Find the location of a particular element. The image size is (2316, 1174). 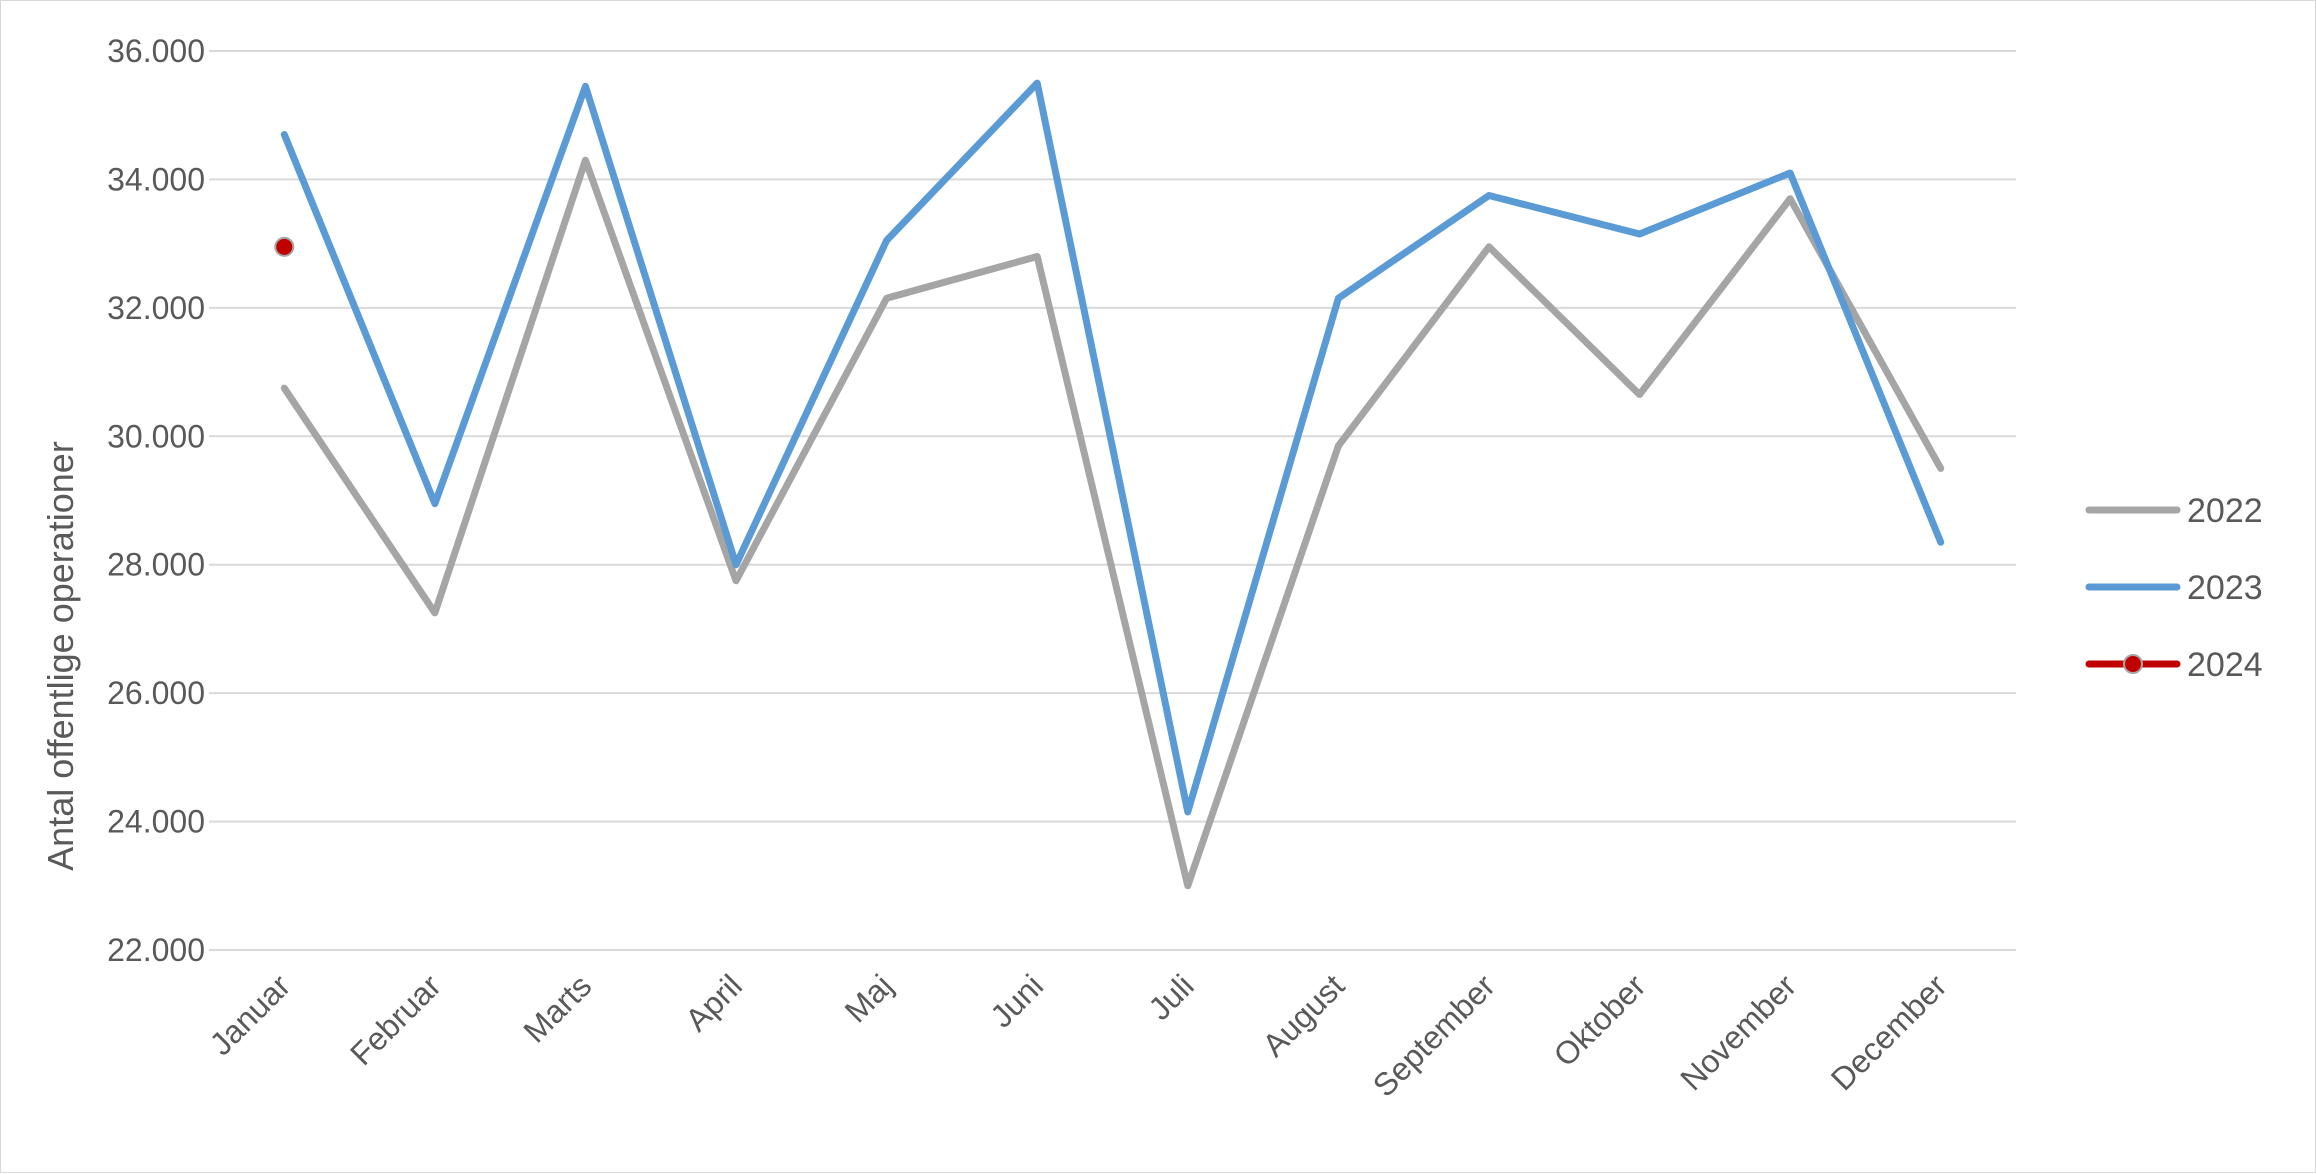

y-tick-label: 32.000 is located at coordinates (156, 308).